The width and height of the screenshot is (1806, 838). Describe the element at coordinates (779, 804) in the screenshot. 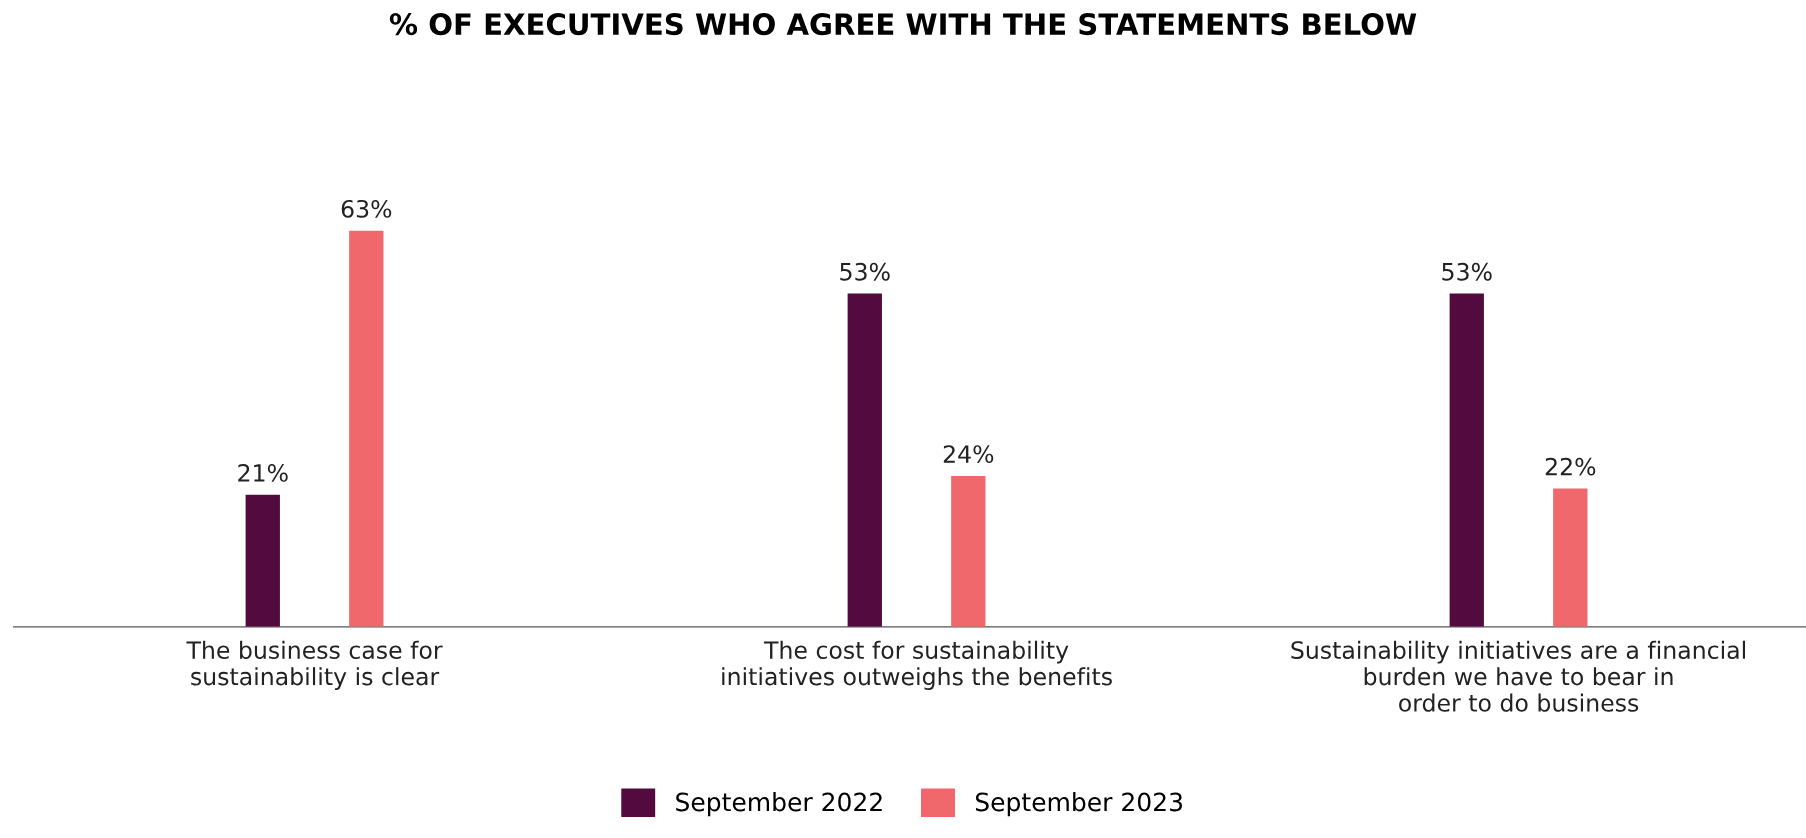

I see `legend-label: September 2022` at that location.